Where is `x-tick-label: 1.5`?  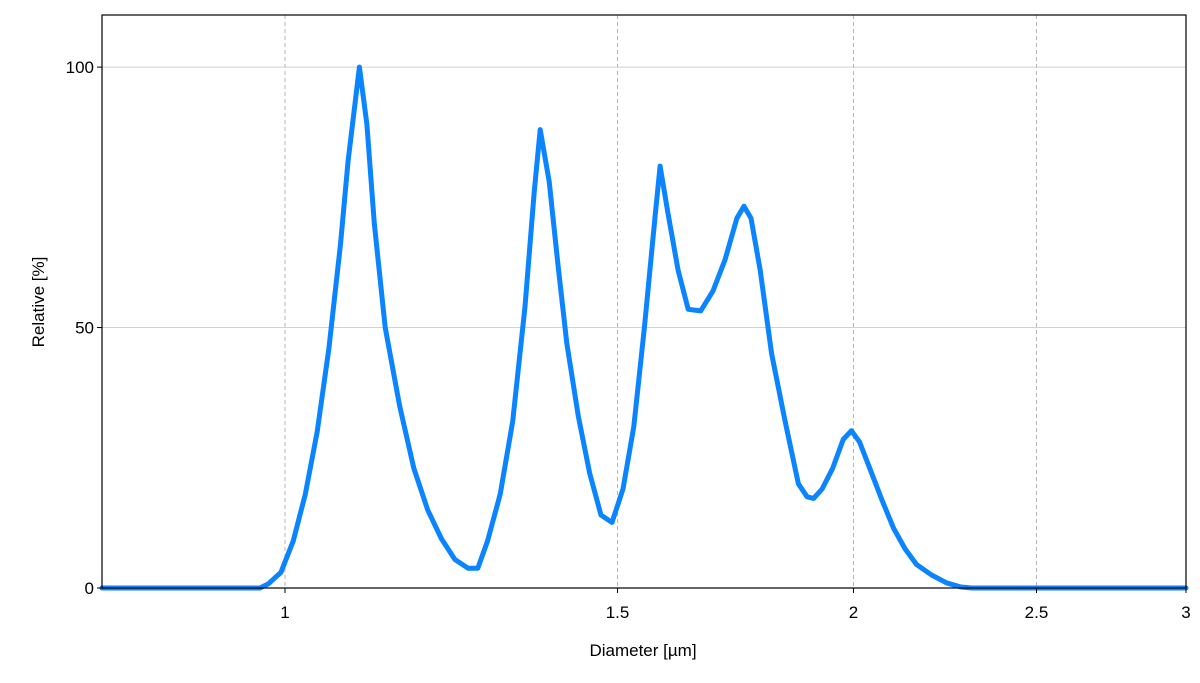 x-tick-label: 1.5 is located at coordinates (618, 612).